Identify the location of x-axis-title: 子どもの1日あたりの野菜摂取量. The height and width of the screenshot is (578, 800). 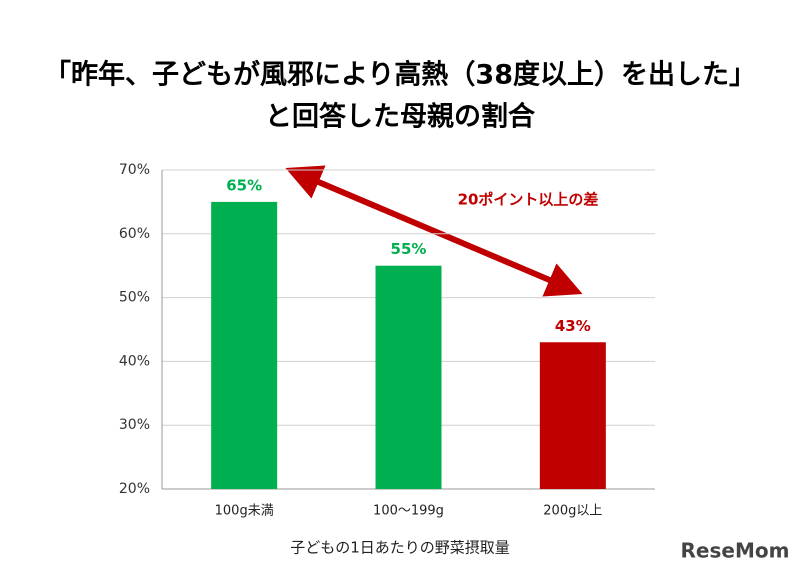
(400, 548).